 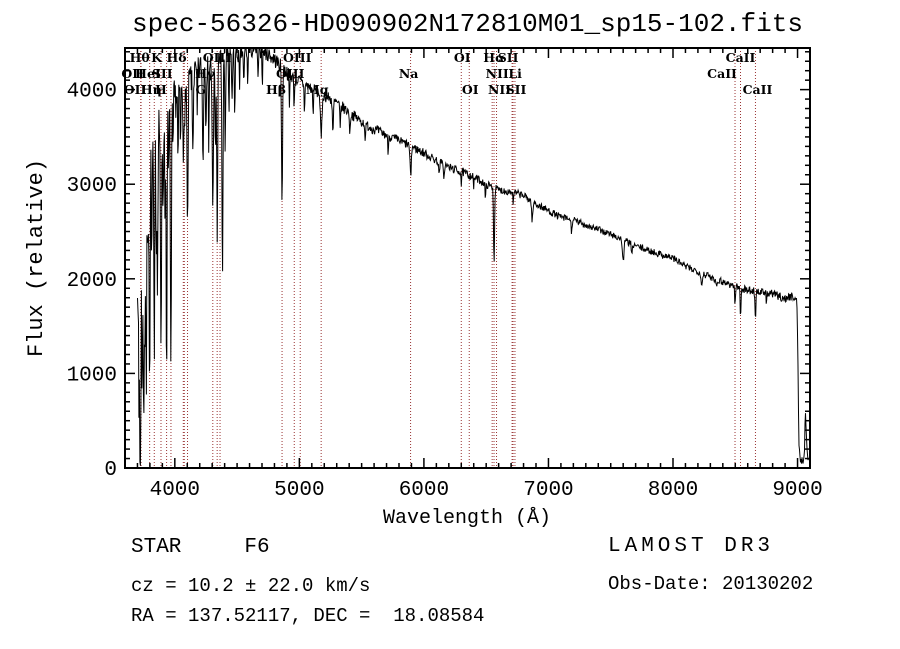 What do you see at coordinates (161, 89) in the screenshot?
I see `line-label-H: H` at bounding box center [161, 89].